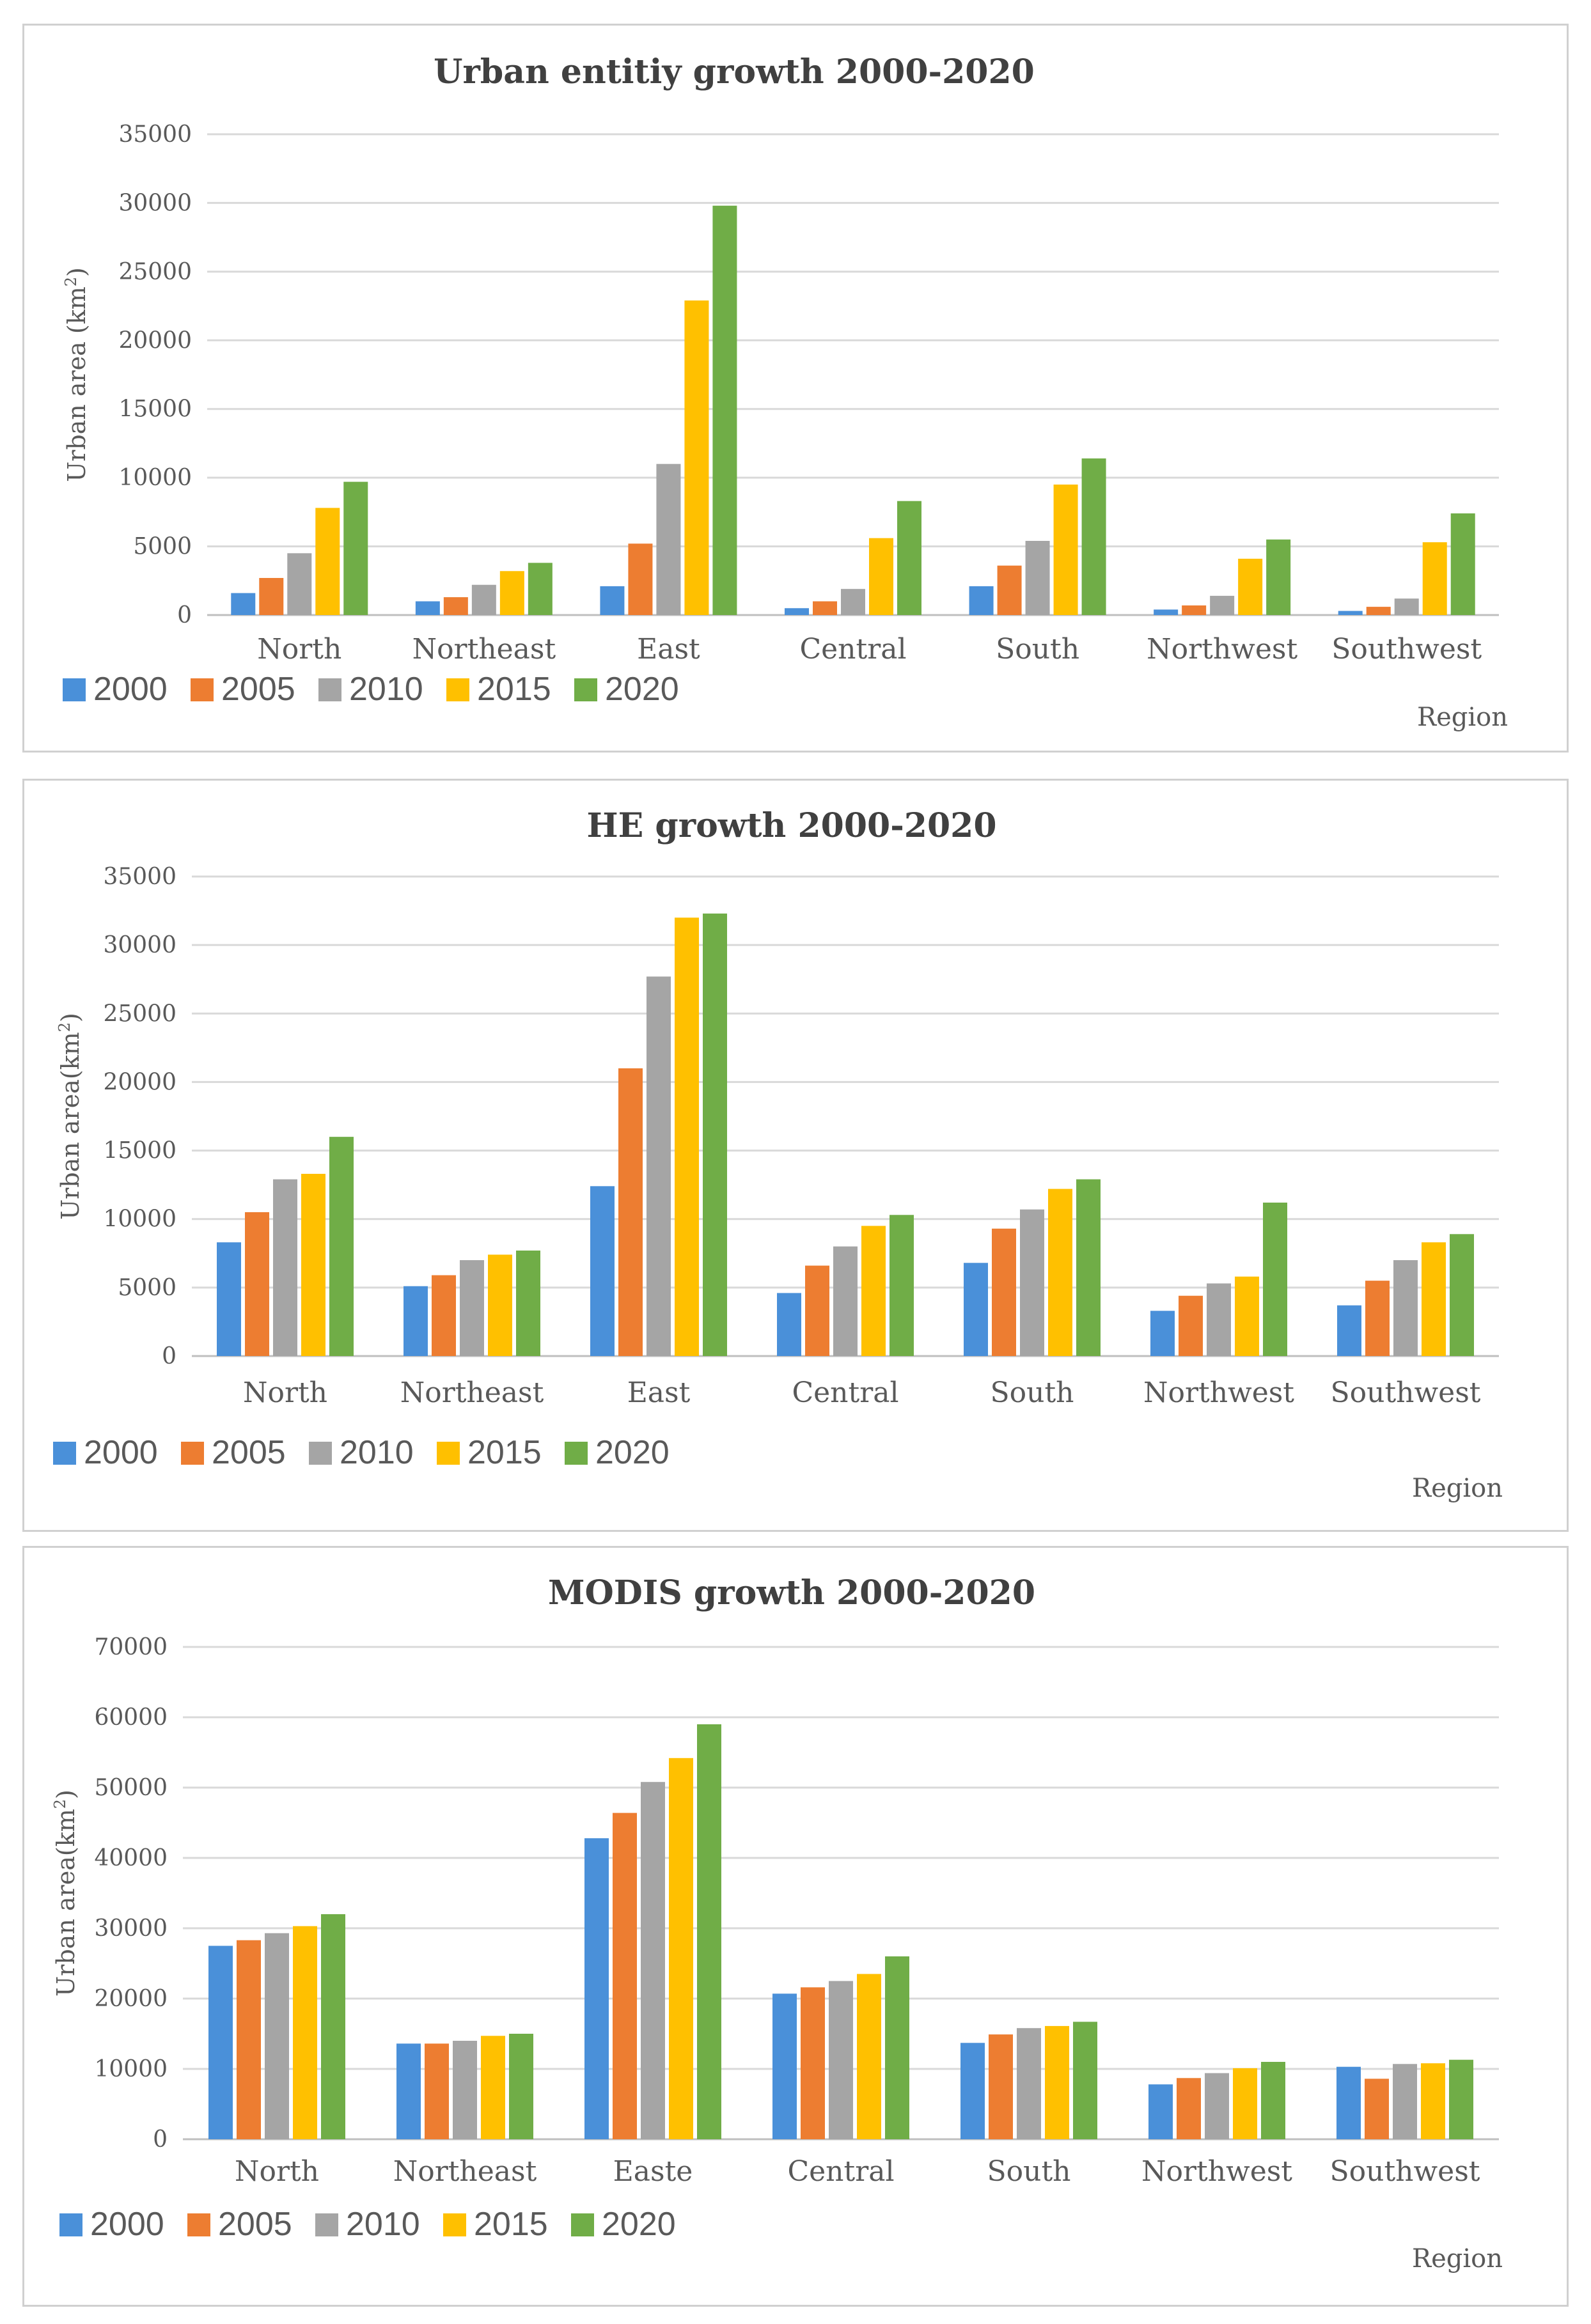 The height and width of the screenshot is (2324, 1591). Describe the element at coordinates (155, 134) in the screenshot. I see `y-tick-label: 35000` at that location.